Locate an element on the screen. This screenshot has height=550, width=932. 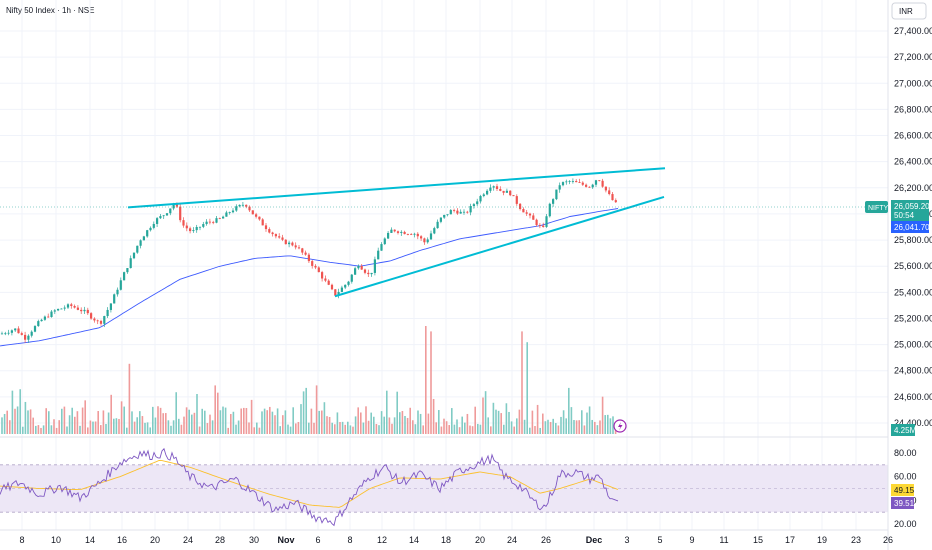
date-tick-label: 14 is located at coordinates (90, 540).